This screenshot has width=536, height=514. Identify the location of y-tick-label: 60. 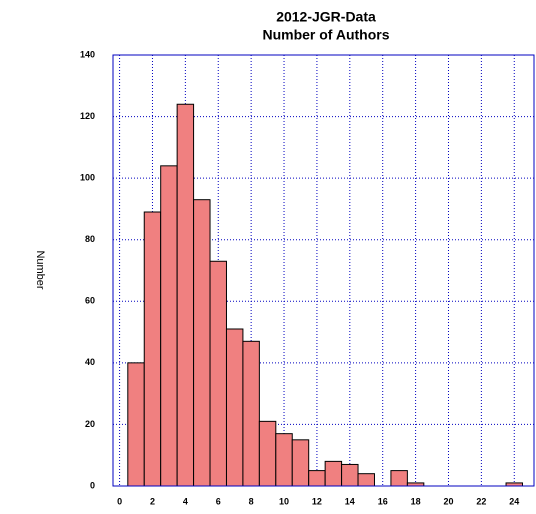
(90, 301).